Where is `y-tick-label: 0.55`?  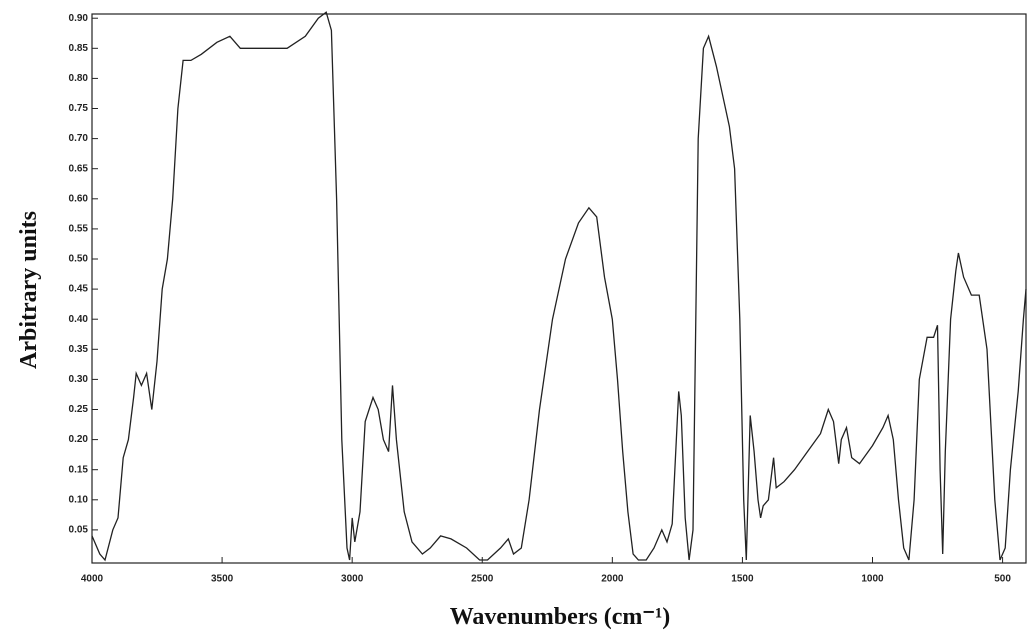 y-tick-label: 0.55 is located at coordinates (79, 229).